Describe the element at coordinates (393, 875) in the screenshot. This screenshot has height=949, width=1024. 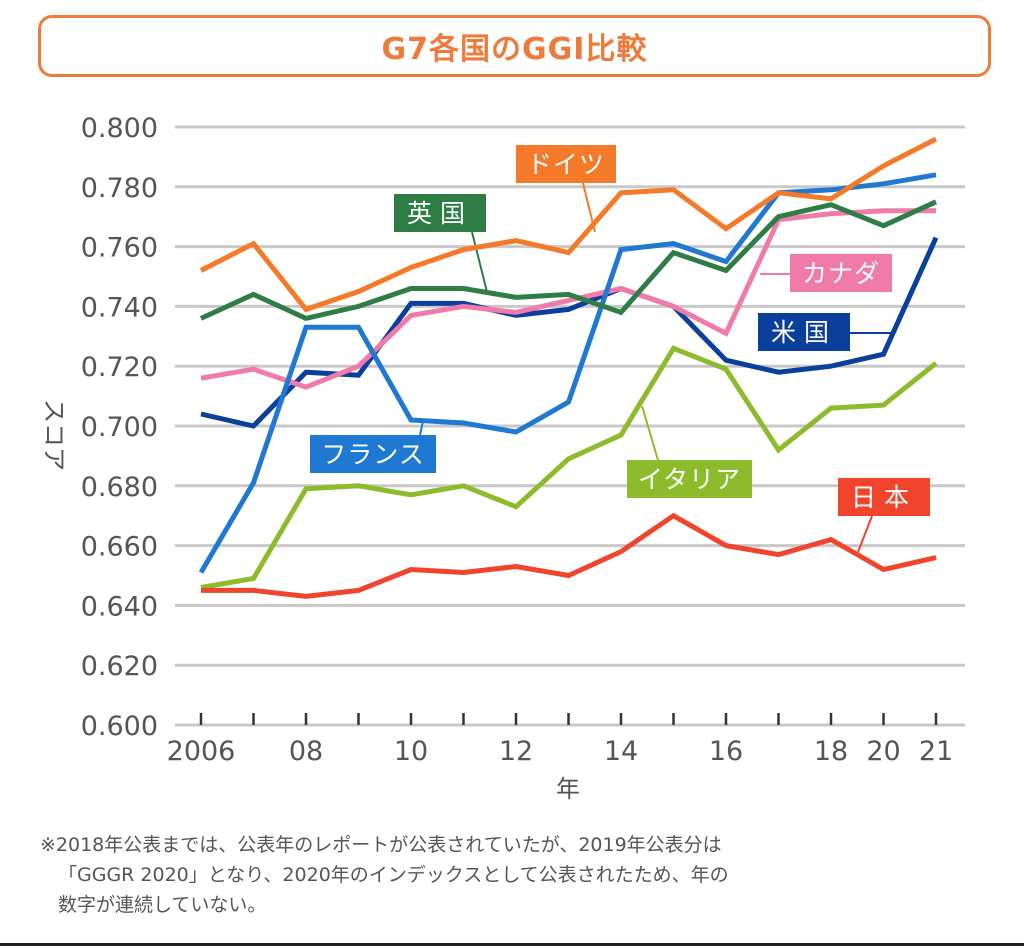
I see `footnote-line-2: 「GGGR 2020」となり、2020年のインデックスとして公表されたため、年の` at that location.